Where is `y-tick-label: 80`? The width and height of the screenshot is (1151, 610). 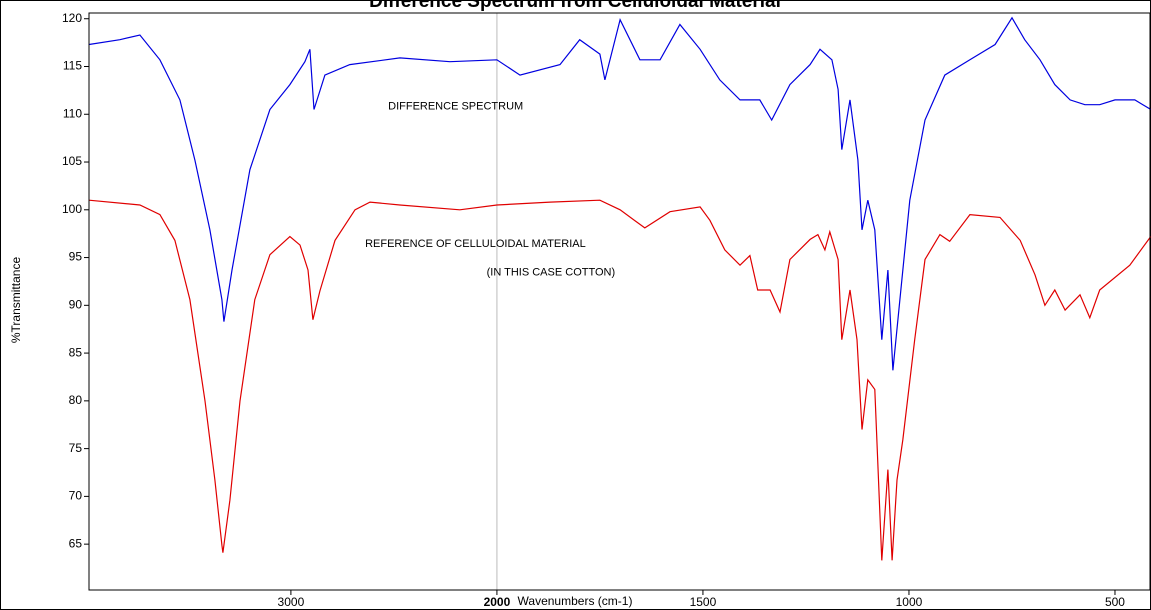
y-tick-label: 80 is located at coordinates (76, 400).